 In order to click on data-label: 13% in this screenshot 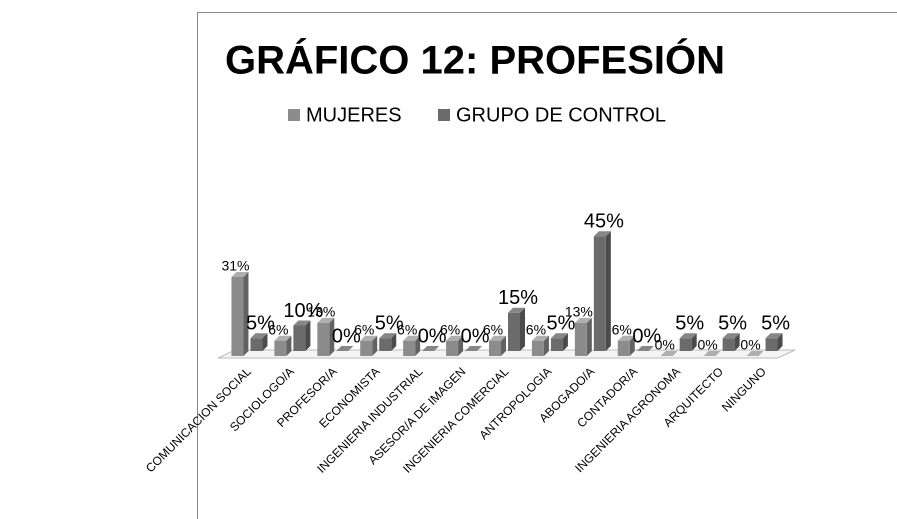, I will do `click(321, 312)`.